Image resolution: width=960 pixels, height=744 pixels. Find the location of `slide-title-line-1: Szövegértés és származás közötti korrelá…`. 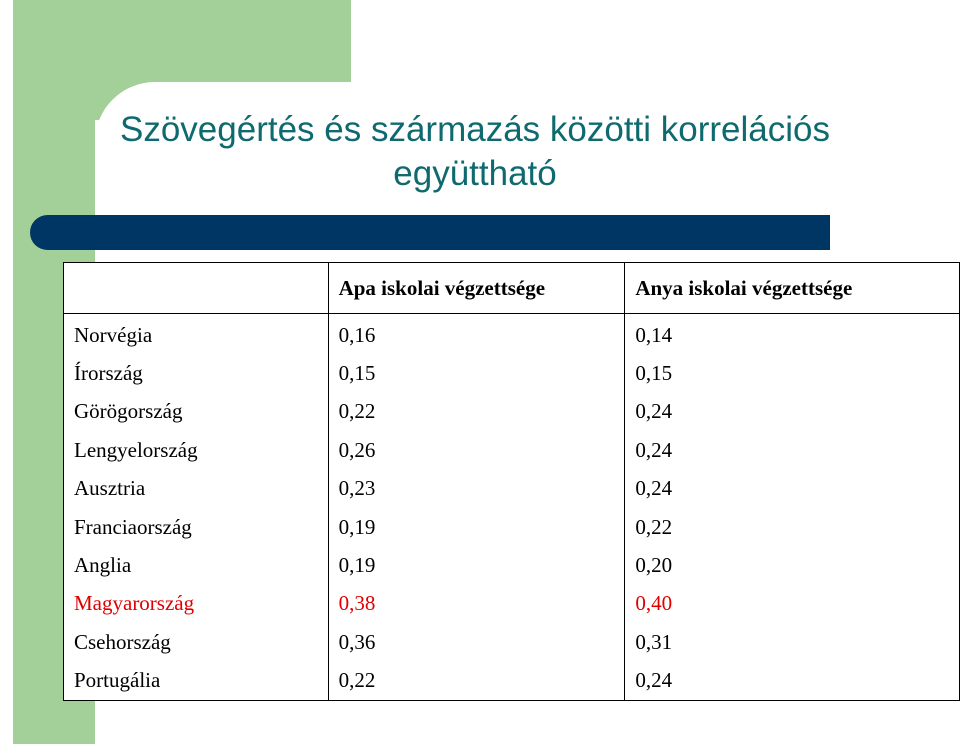

slide-title-line-1: Szövegértés és származás közötti korrelá… is located at coordinates (475, 129).